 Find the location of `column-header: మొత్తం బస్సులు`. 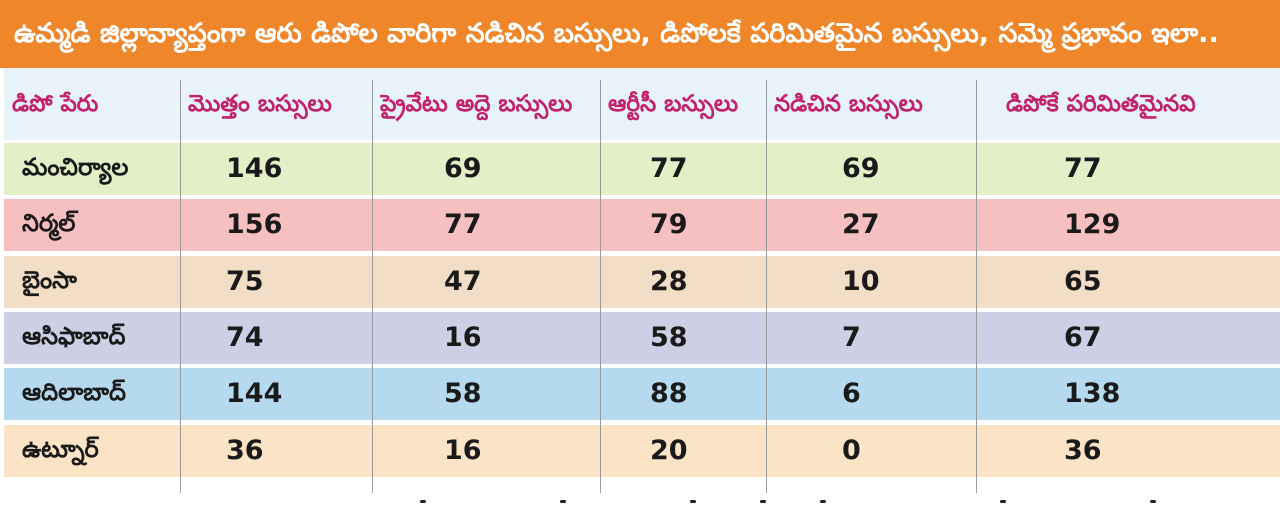

column-header: మొత్తం బస్సులు is located at coordinates (260, 104).